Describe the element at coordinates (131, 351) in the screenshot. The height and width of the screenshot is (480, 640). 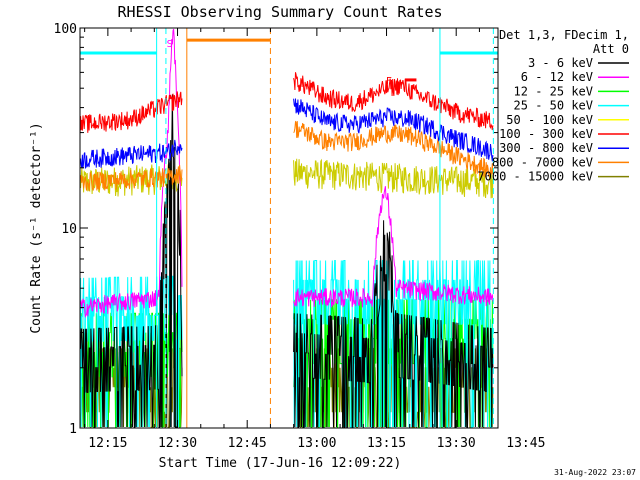
I see `series-line-25-50-kevkev` at that location.